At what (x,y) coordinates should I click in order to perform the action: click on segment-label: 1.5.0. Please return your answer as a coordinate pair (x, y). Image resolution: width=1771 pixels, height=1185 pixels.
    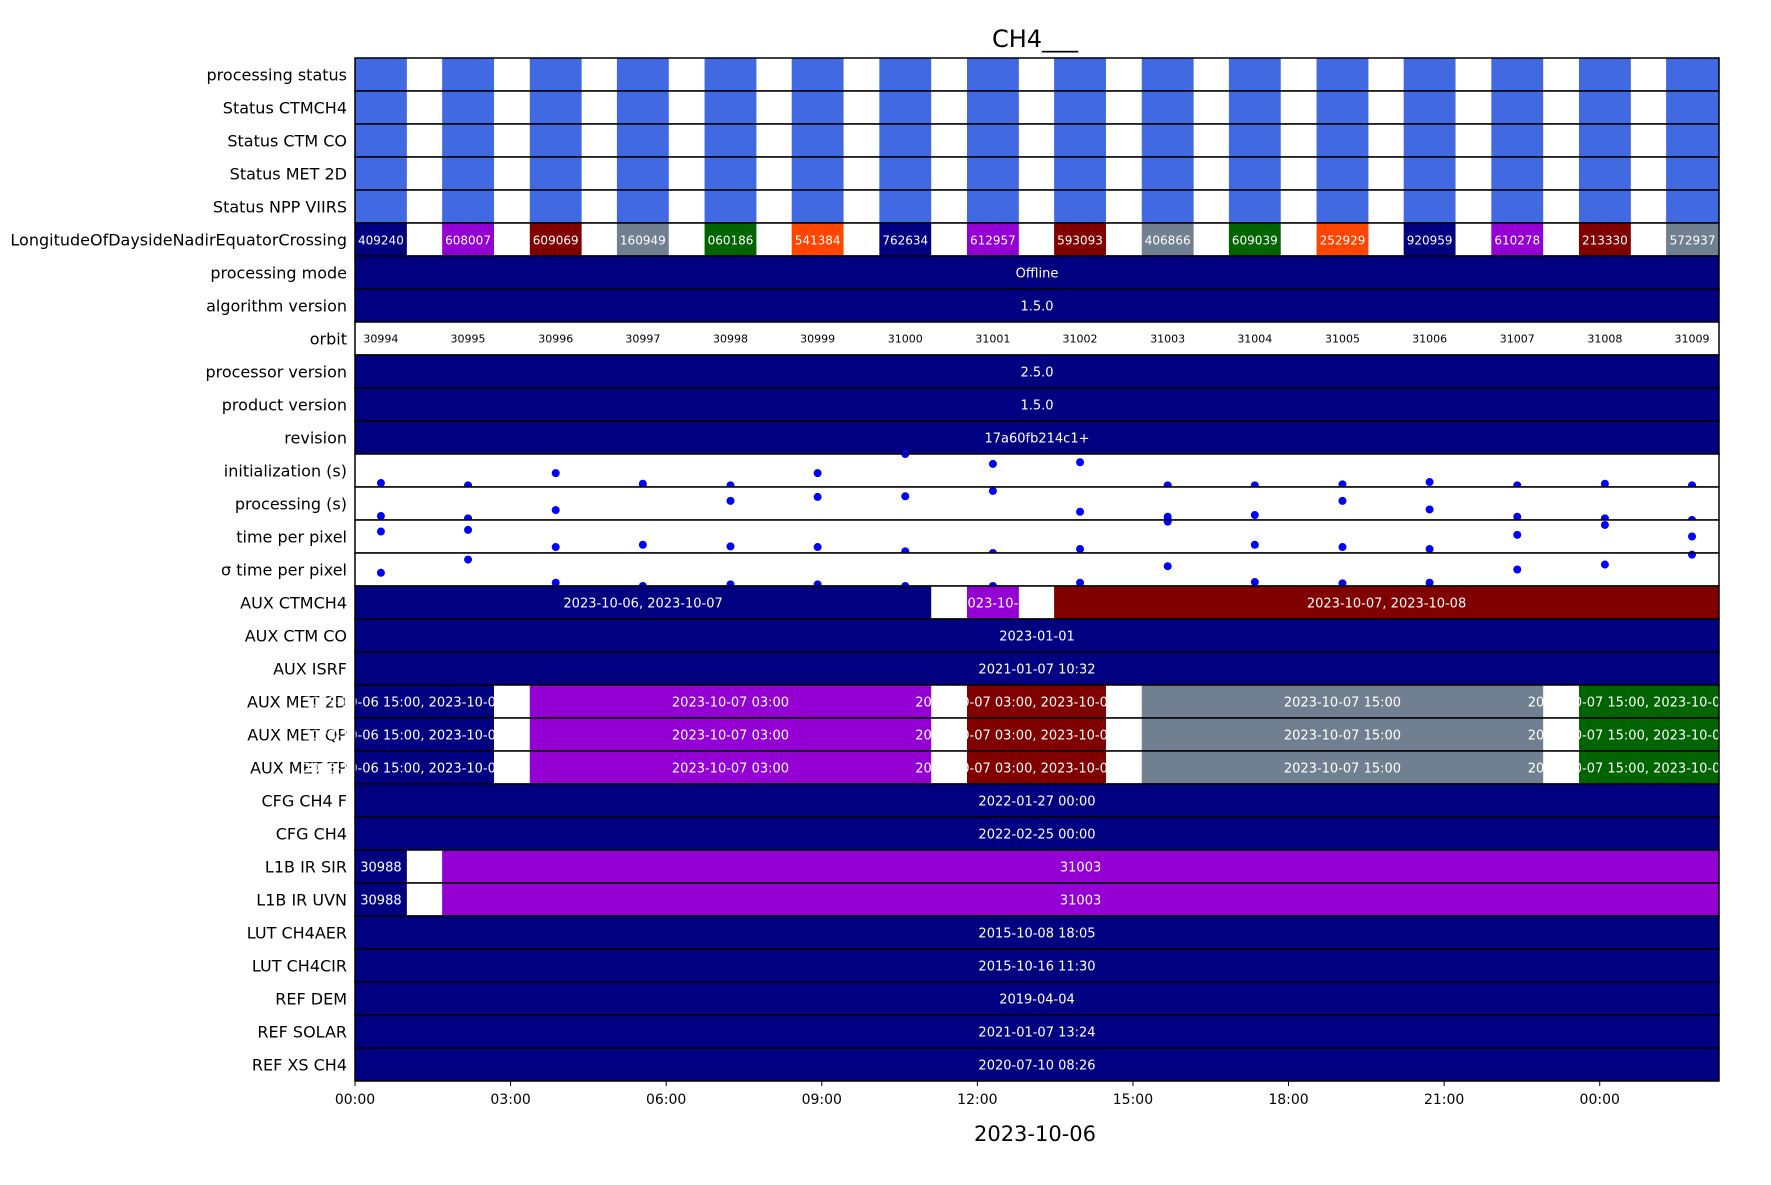
    Looking at the image, I should click on (1036, 406).